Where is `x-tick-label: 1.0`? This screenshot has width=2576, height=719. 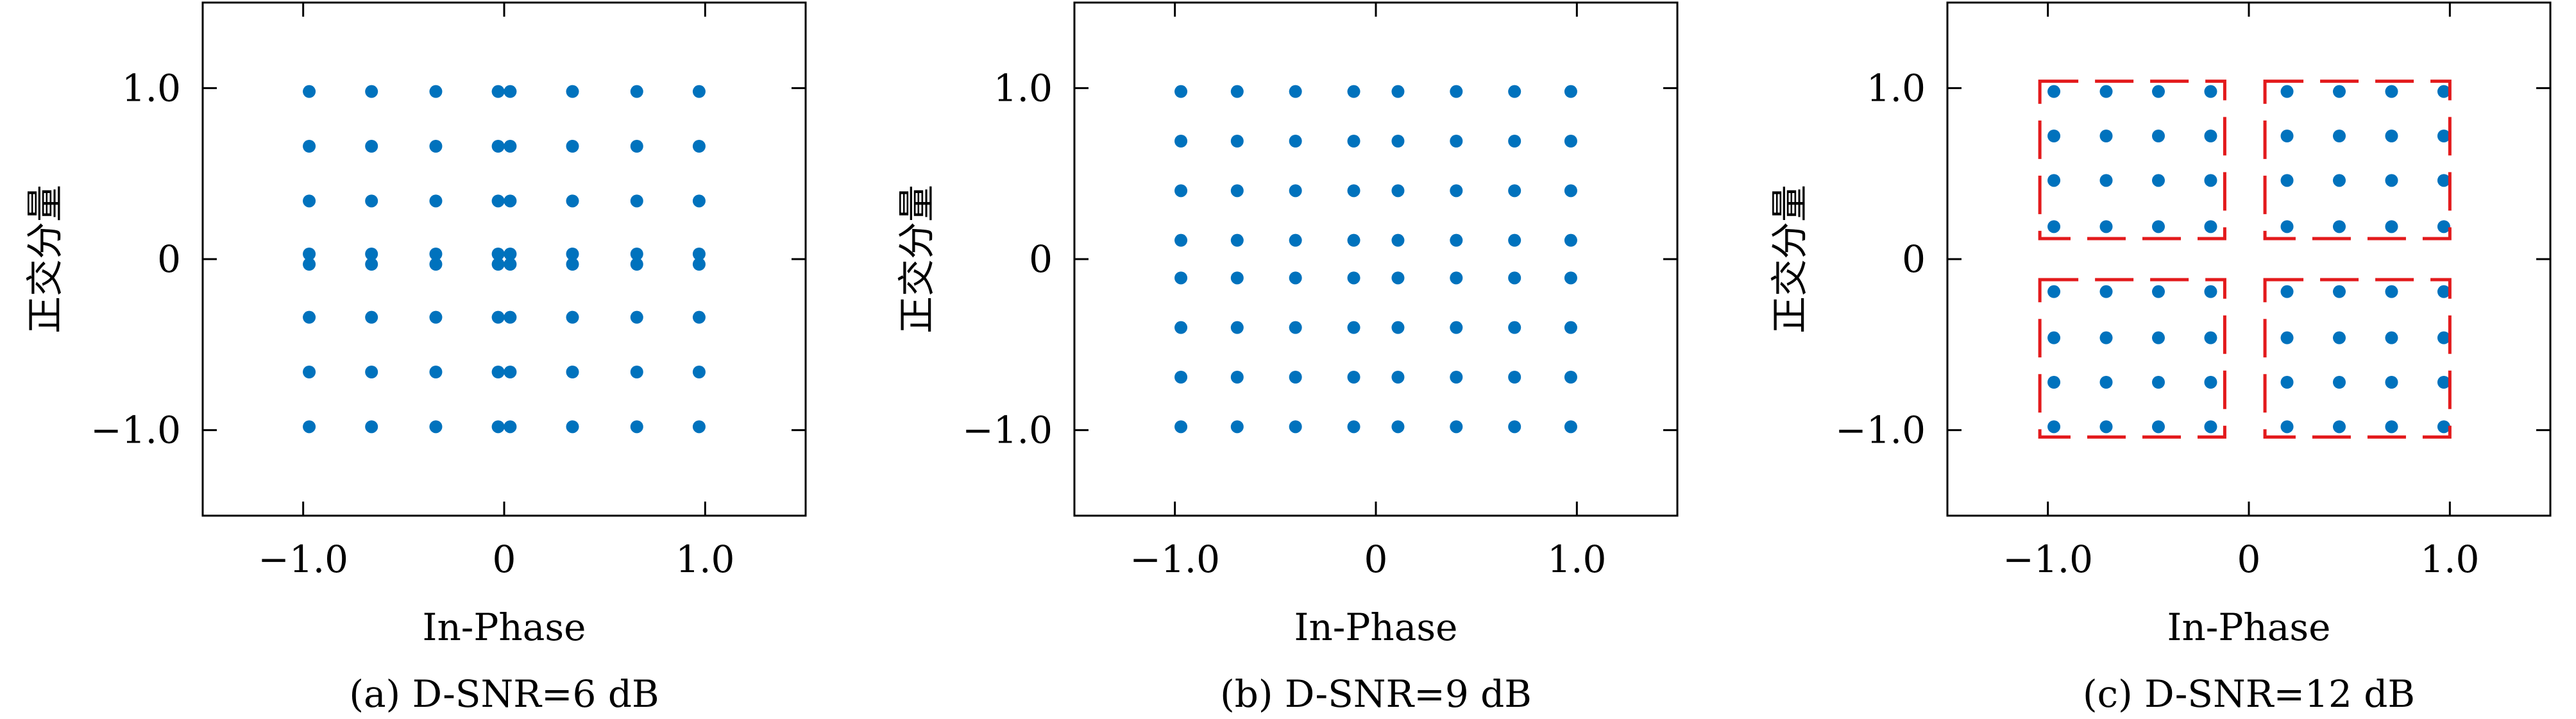
x-tick-label: 1.0 is located at coordinates (1576, 559).